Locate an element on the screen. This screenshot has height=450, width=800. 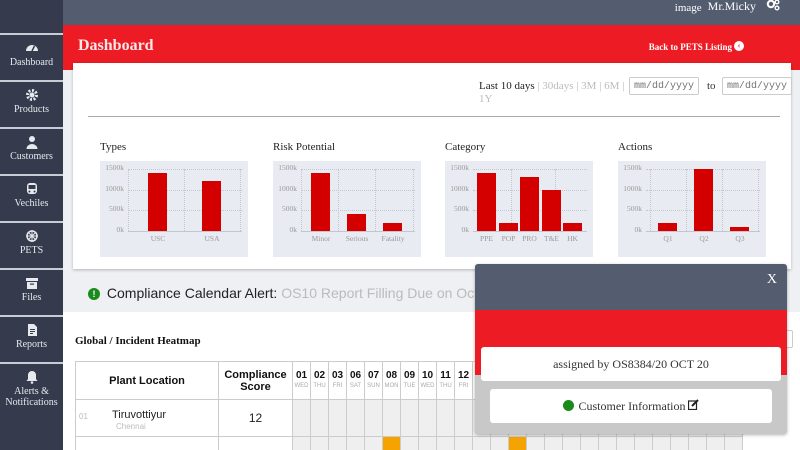
exclamation-circle-icon: ! is located at coordinates (94, 294).